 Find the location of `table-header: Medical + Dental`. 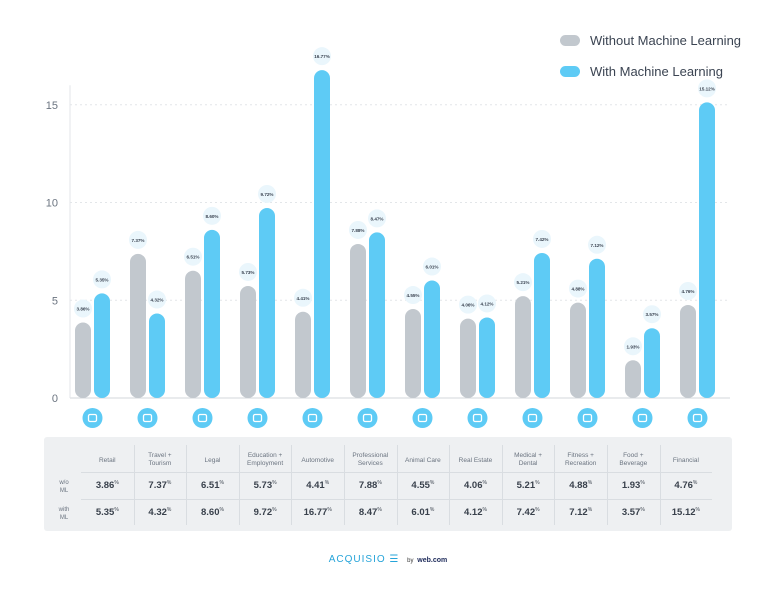

table-header: Medical + Dental is located at coordinates (528, 459).